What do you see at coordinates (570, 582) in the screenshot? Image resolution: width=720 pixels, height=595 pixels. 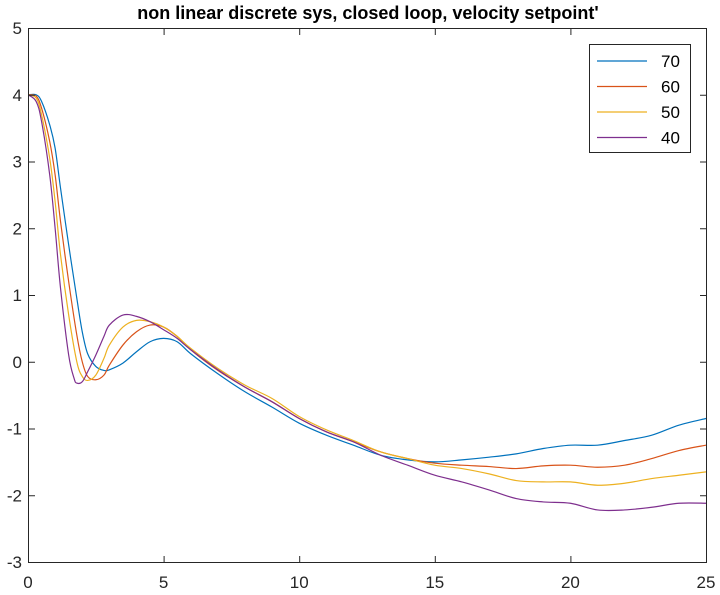 I see `x-tick-label: 20` at bounding box center [570, 582].